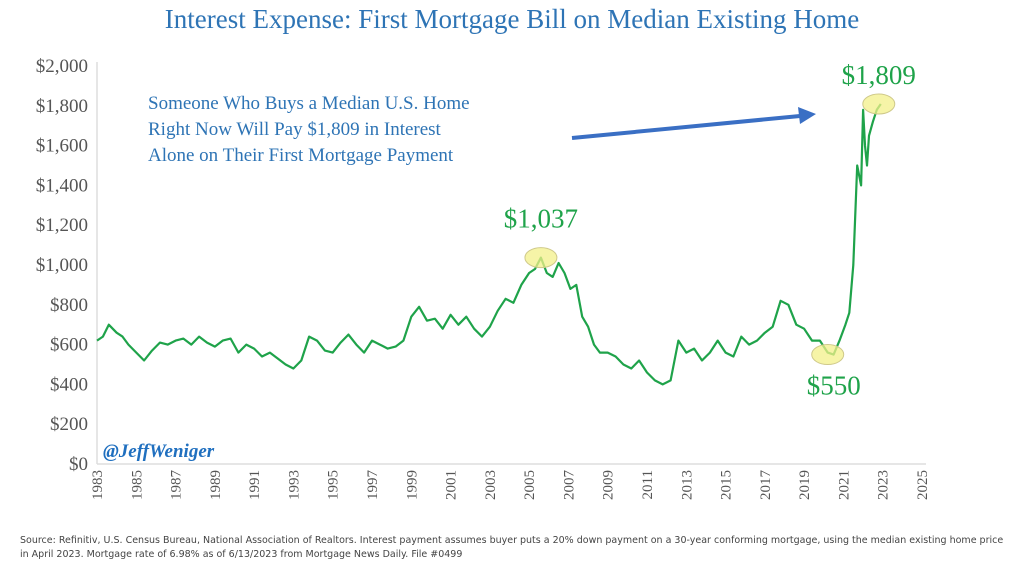 Image resolution: width=1024 pixels, height=576 pixels. What do you see at coordinates (69, 384) in the screenshot?
I see `y-tick-label: $400` at bounding box center [69, 384].